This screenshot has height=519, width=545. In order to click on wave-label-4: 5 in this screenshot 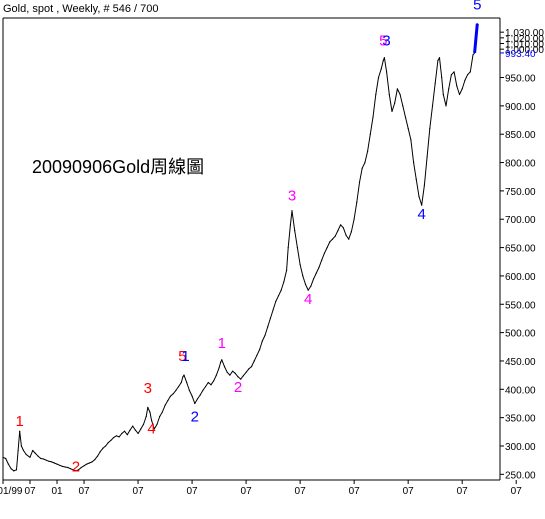, I will do `click(182, 356)`.